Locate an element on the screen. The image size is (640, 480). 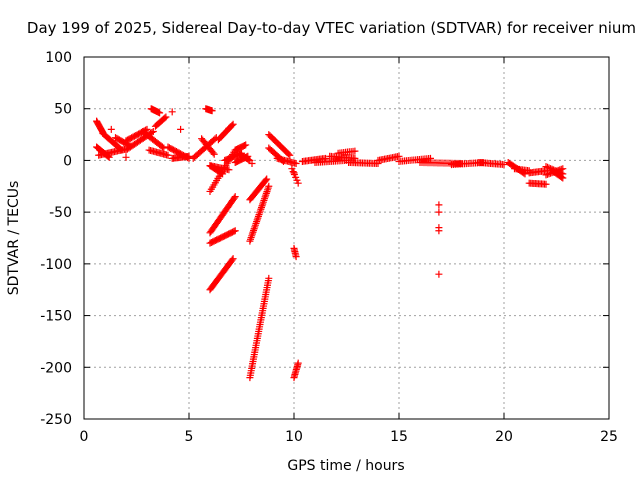
y-tick-label: -100 is located at coordinates (56, 265).